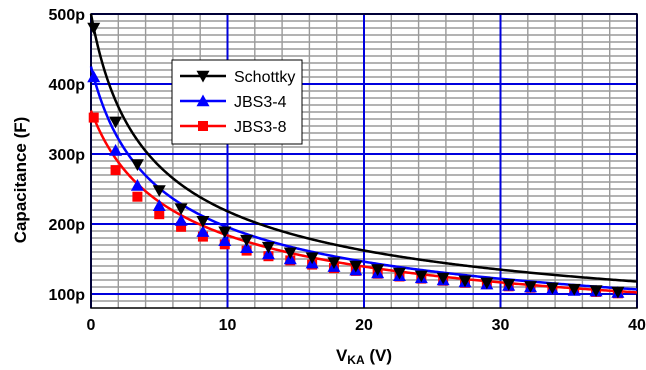 This screenshot has height=370, width=646. Describe the element at coordinates (67, 85) in the screenshot. I see `y-tick-label: 400p` at that location.